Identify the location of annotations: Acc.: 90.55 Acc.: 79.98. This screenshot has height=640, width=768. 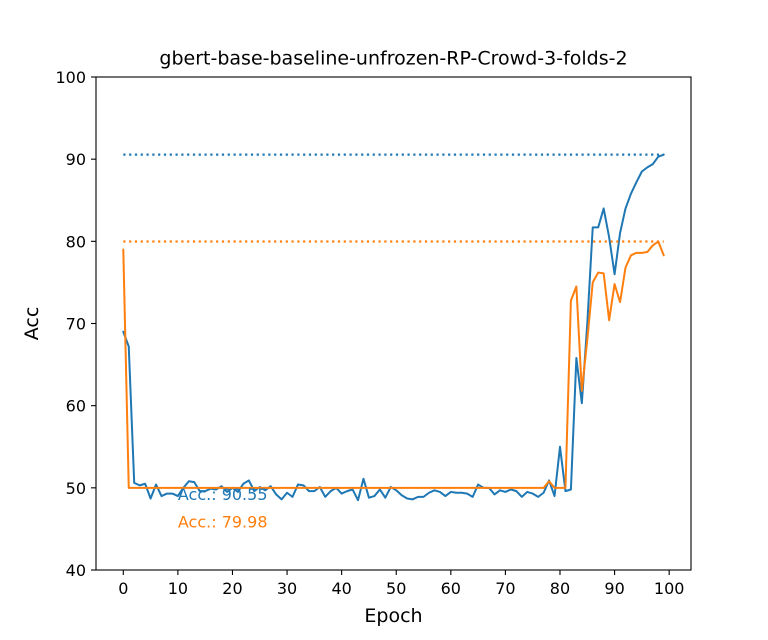
(223, 508).